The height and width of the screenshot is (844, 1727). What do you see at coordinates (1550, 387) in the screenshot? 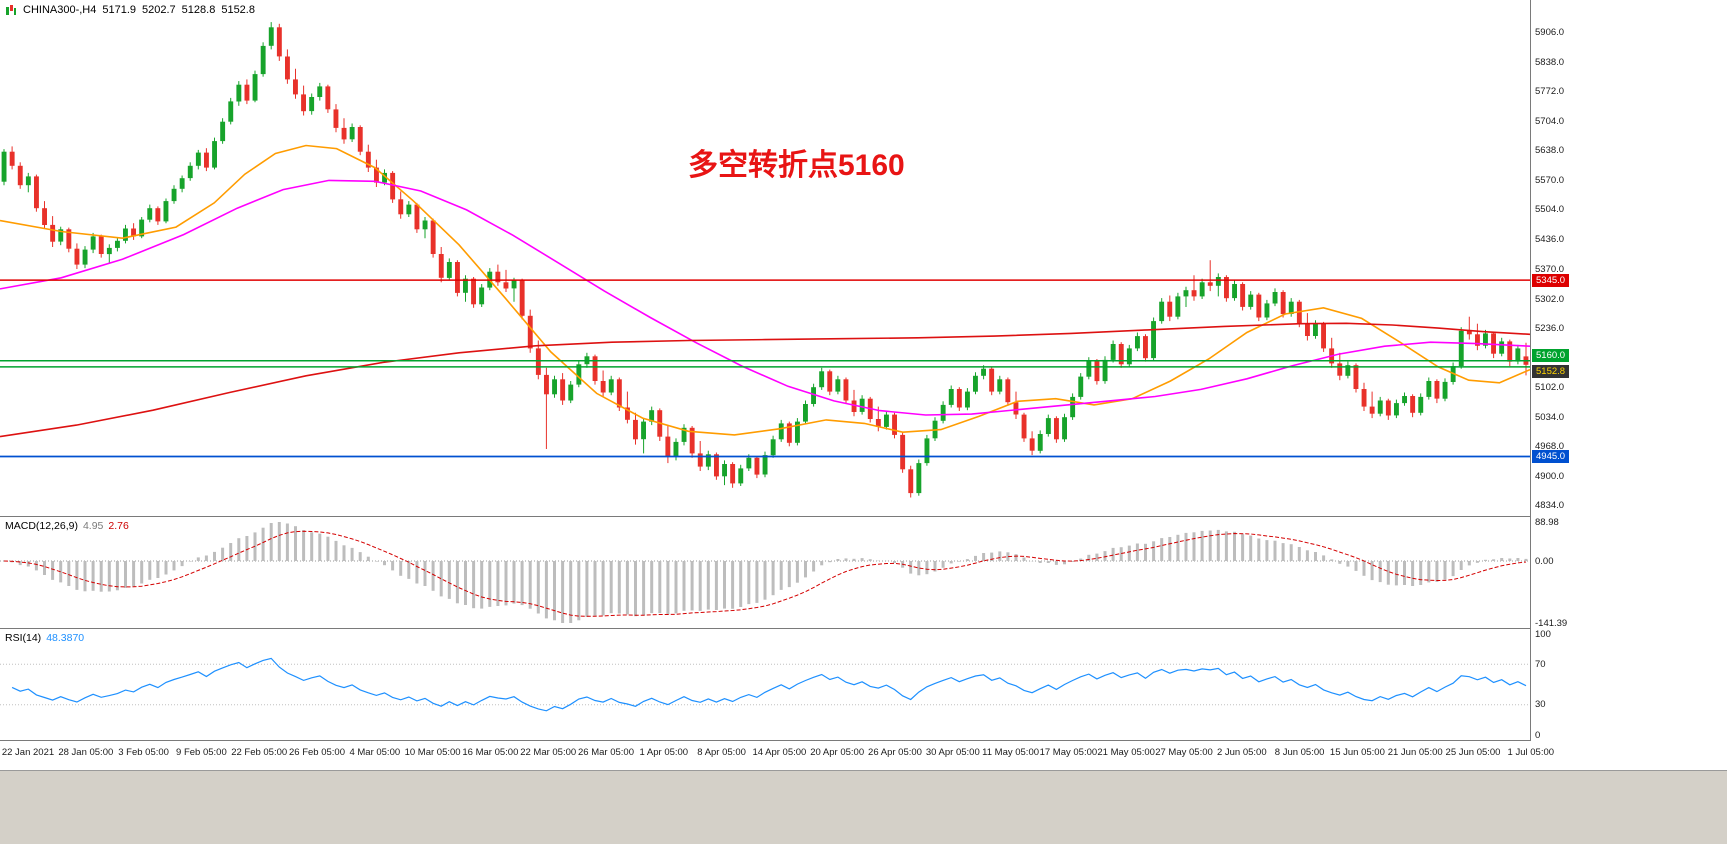
I see `price-axis-label: 5102.0` at bounding box center [1550, 387].